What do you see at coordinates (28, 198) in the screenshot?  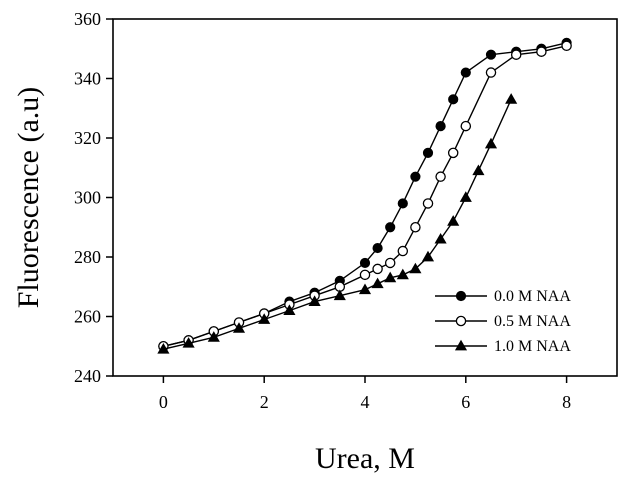 I see `y-axis-title: Fluorescence (a.u)` at bounding box center [28, 198].